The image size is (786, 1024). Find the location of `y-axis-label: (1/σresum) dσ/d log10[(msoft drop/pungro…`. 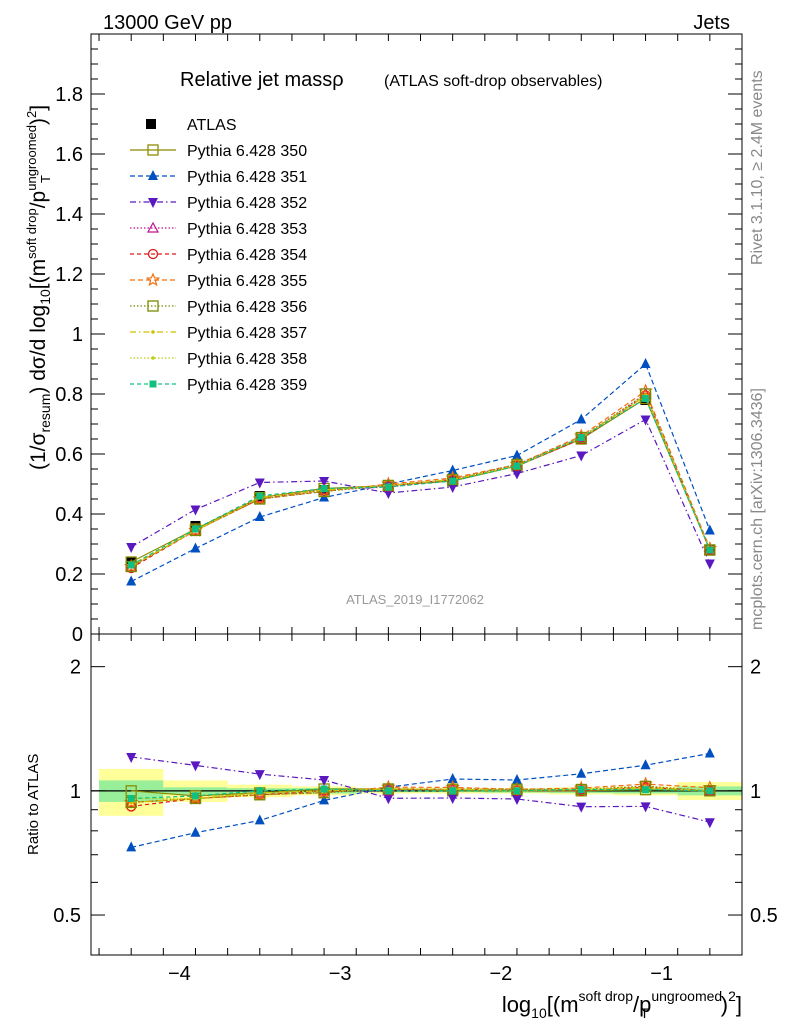

y-axis-label: (1/σresum) dσ/d log10[(msoft drop/pungro… is located at coordinates (38, 287).